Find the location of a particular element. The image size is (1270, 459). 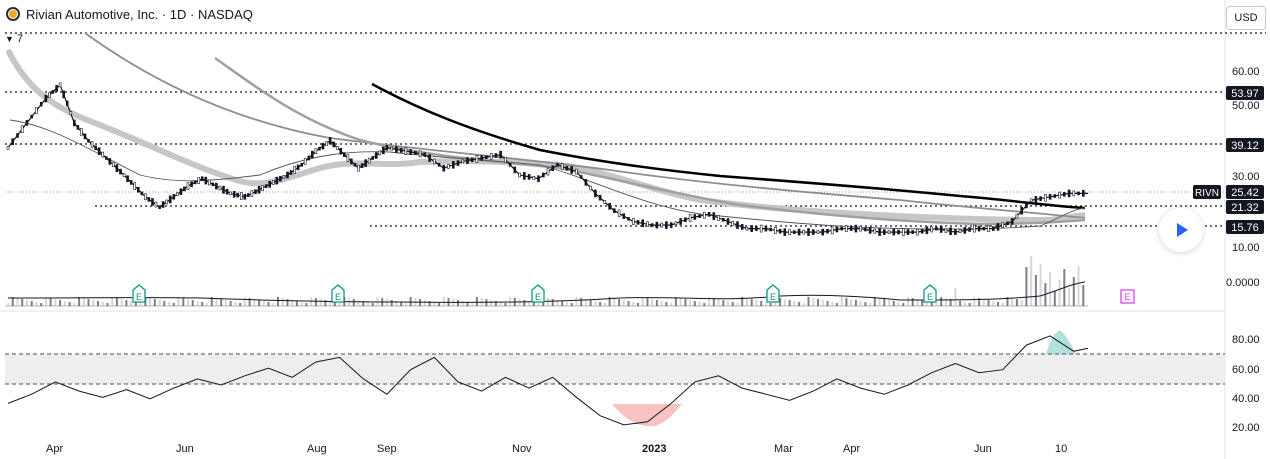

earnings-marker-3: E is located at coordinates (538, 293).